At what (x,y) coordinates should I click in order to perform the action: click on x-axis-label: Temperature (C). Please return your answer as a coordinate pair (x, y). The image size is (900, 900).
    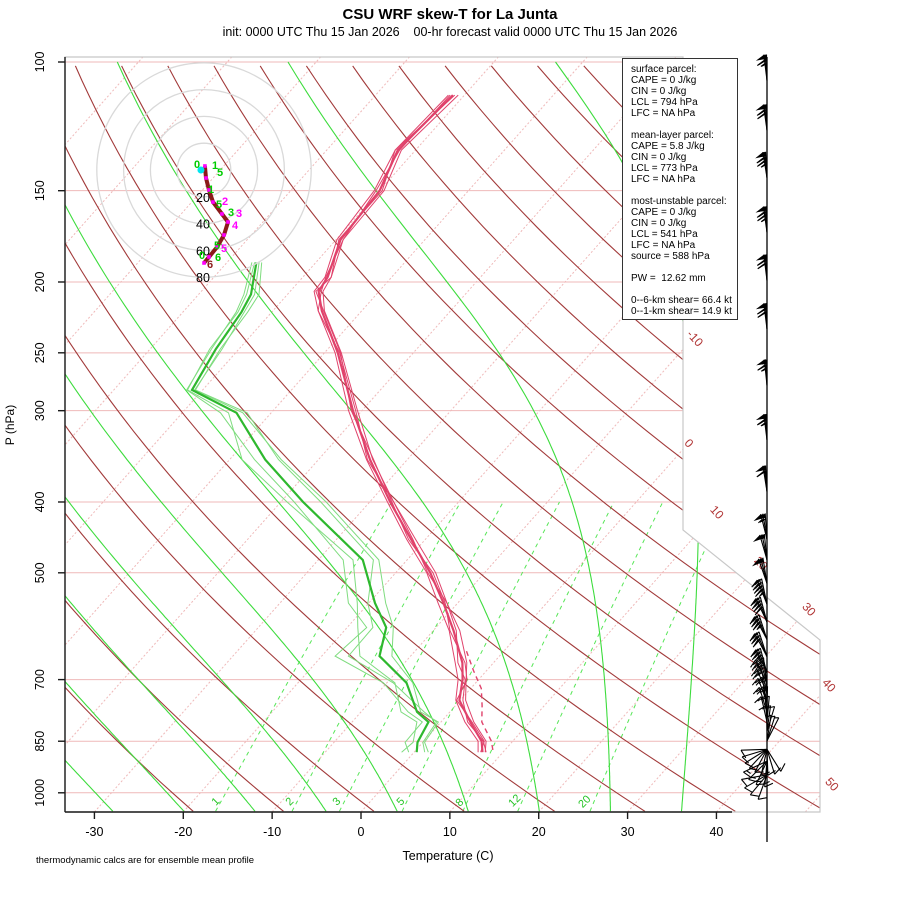
    Looking at the image, I should click on (448, 856).